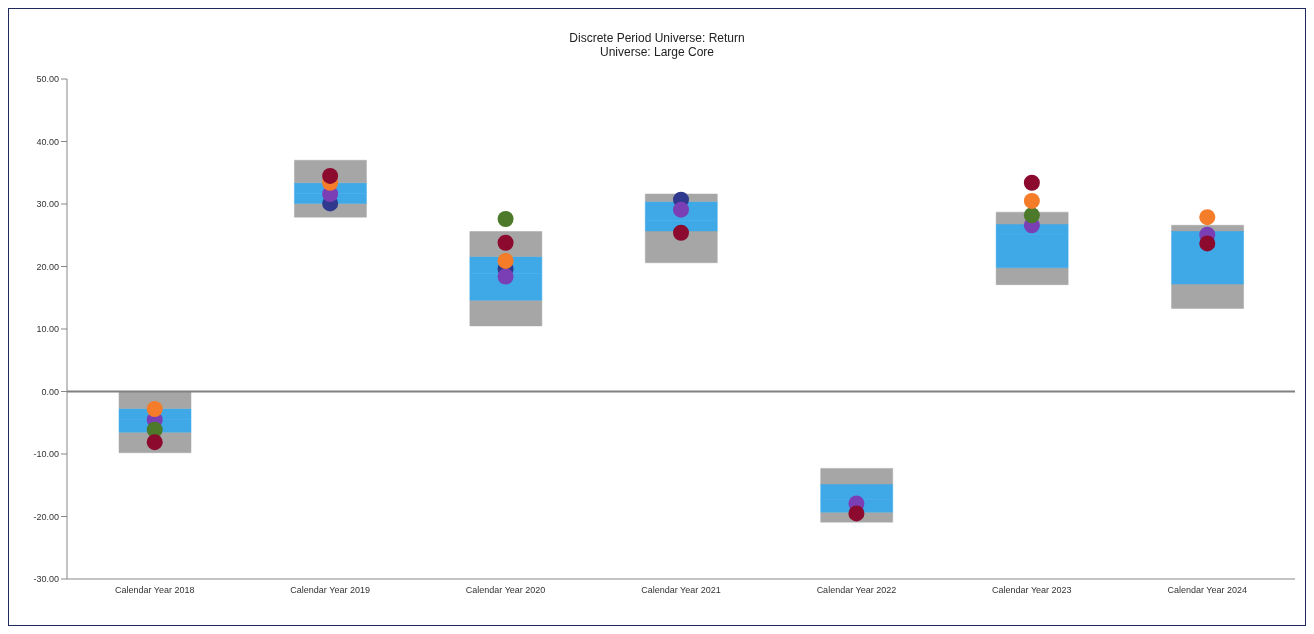  Describe the element at coordinates (47, 204) in the screenshot. I see `y-tick-label: 30.00` at that location.